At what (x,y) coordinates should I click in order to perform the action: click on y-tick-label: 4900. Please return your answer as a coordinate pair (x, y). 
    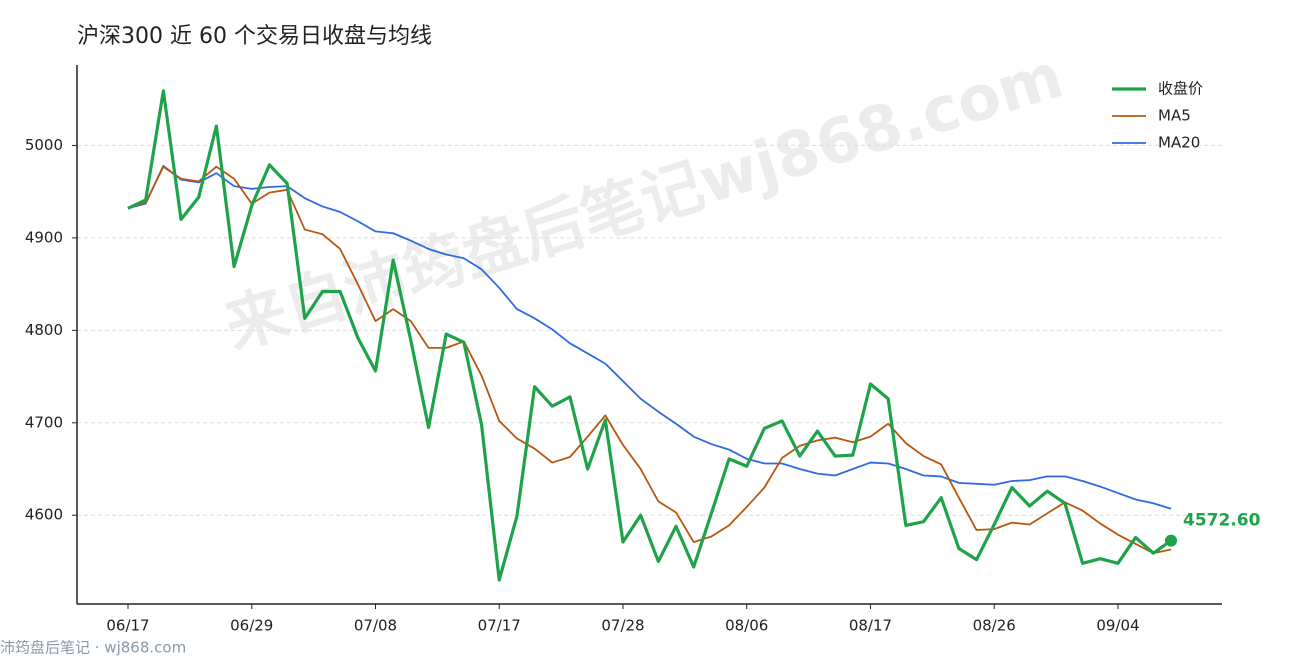
    Looking at the image, I should click on (44, 237).